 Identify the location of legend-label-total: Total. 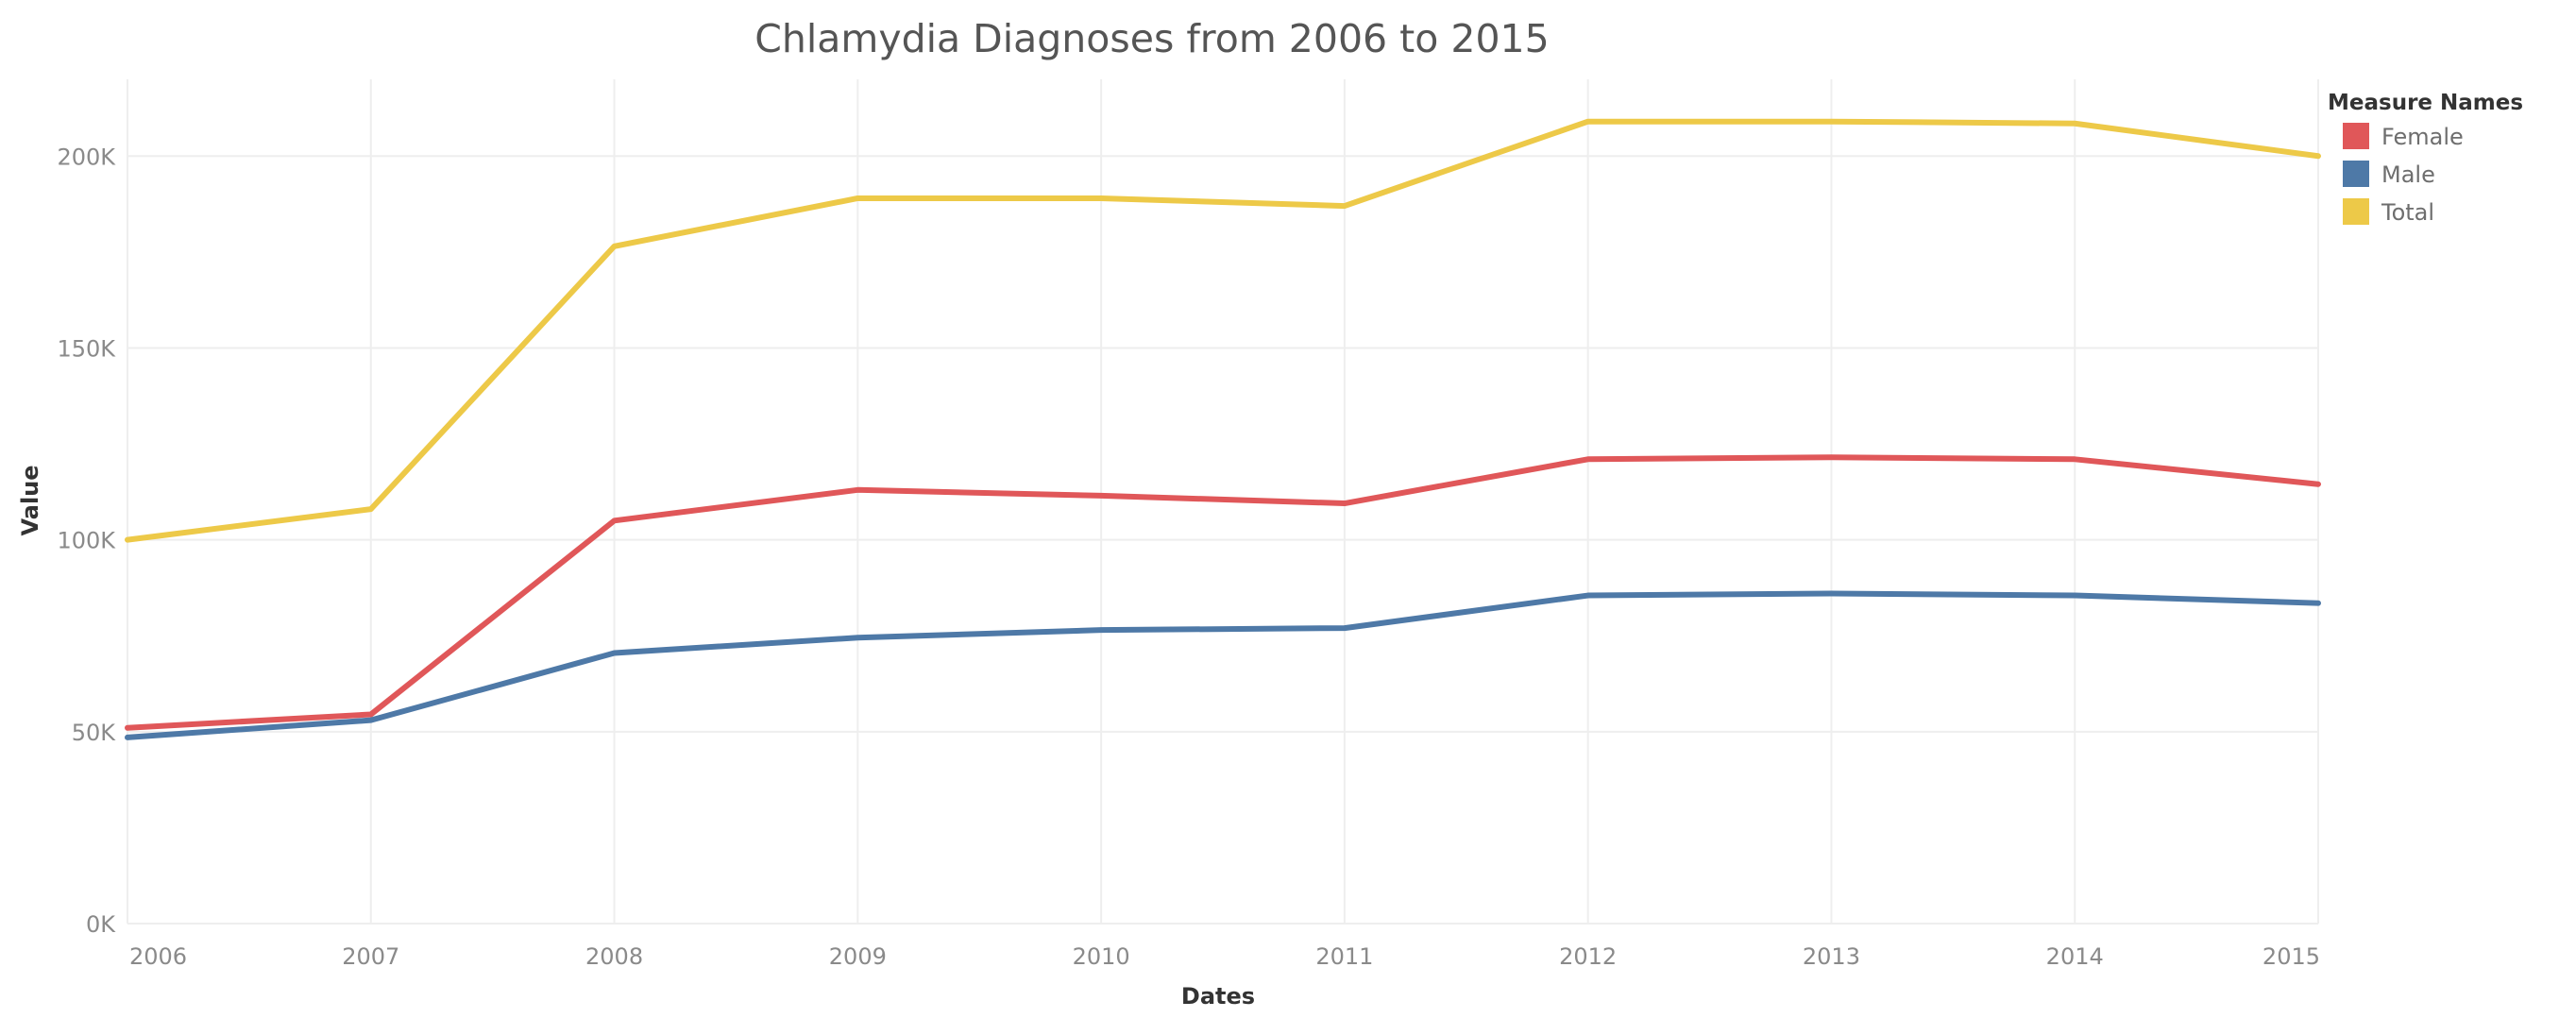
(2407, 212).